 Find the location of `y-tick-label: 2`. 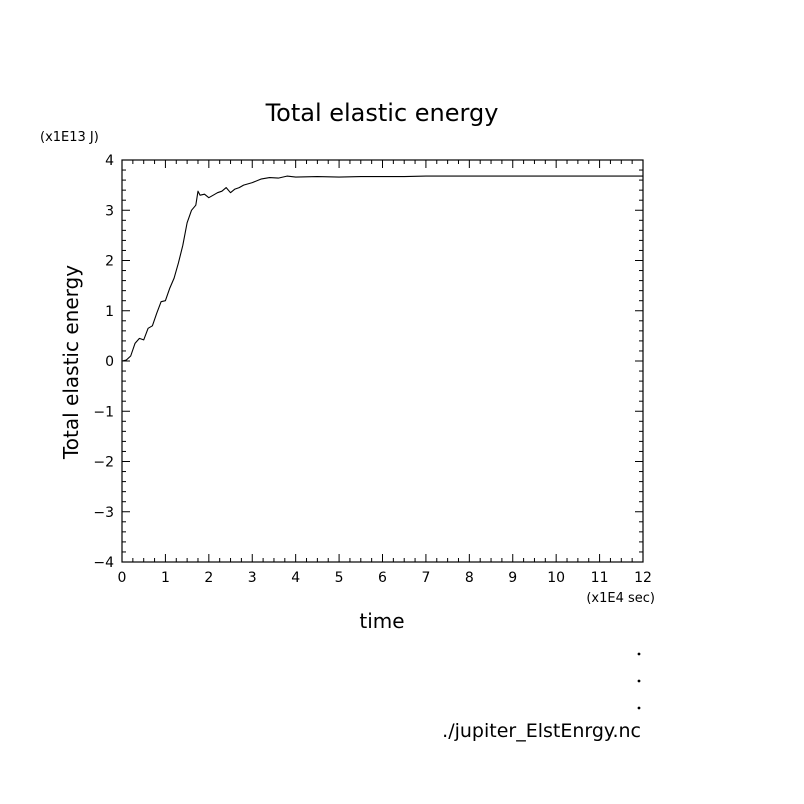

y-tick-label: 2 is located at coordinates (109, 262).